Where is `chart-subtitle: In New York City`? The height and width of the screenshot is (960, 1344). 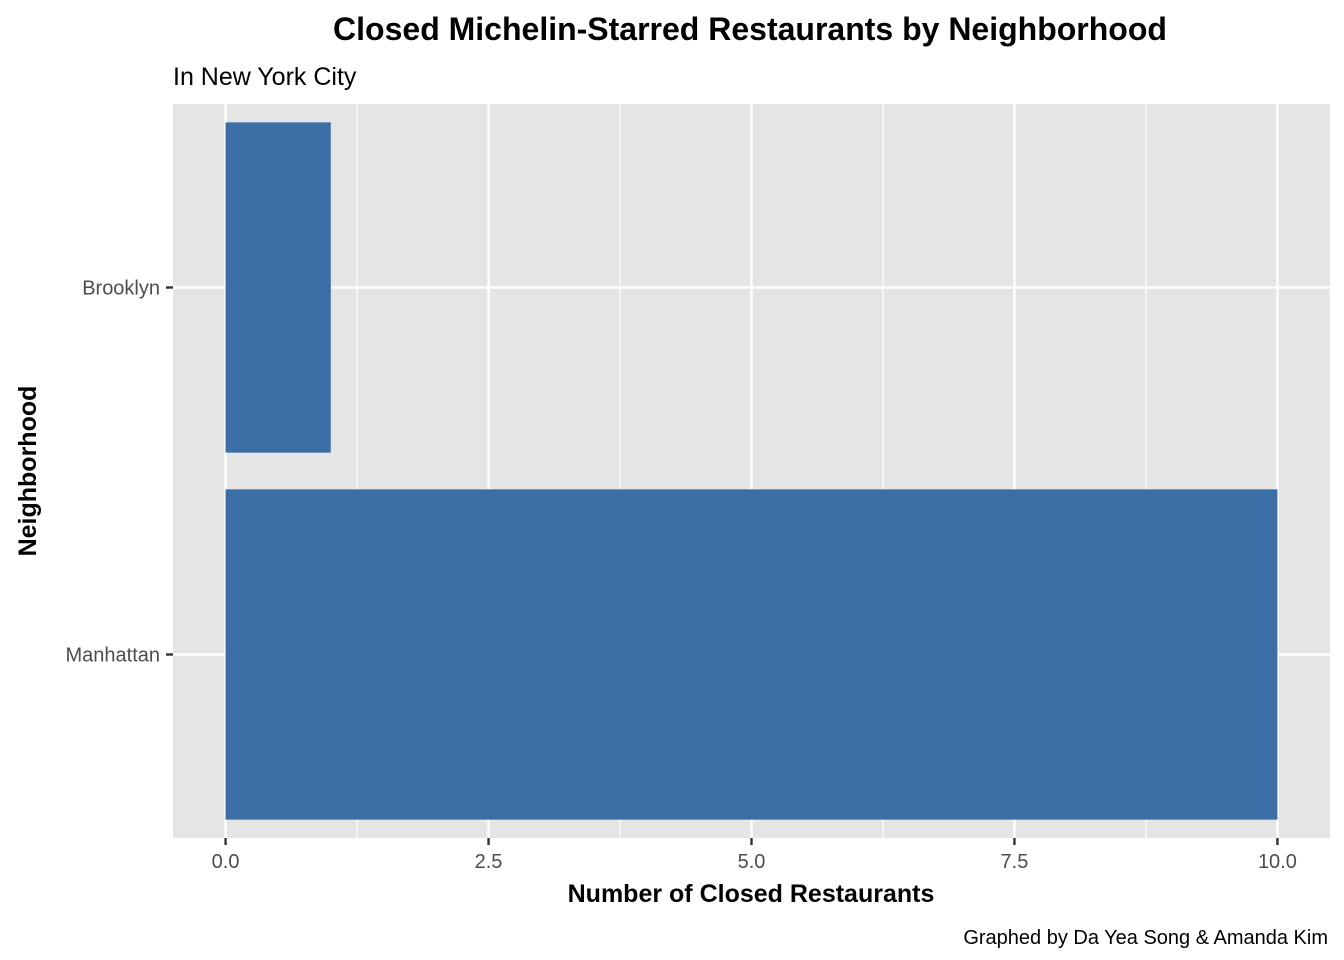
chart-subtitle: In New York City is located at coordinates (265, 77).